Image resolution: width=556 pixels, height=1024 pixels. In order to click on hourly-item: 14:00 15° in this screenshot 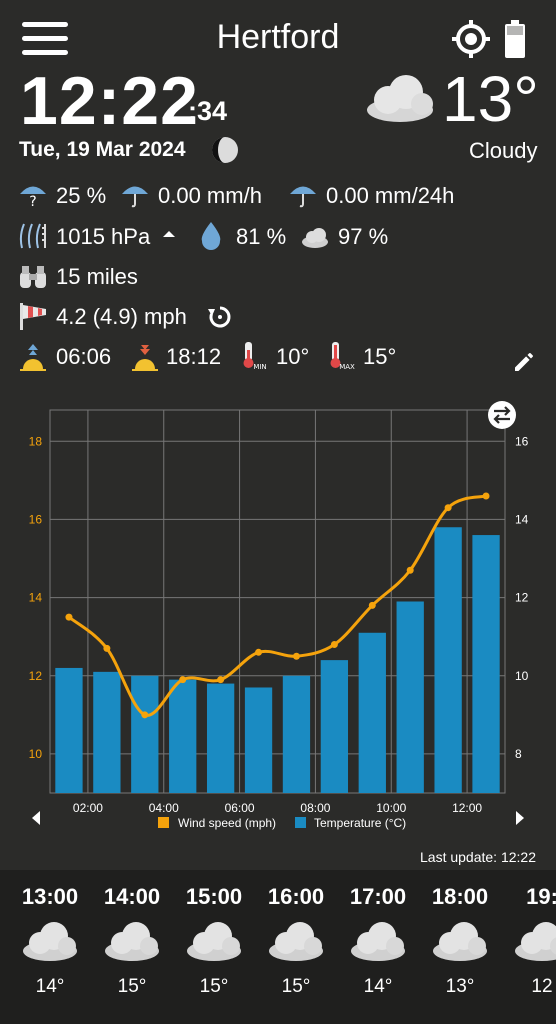, I will do `click(132, 947)`.